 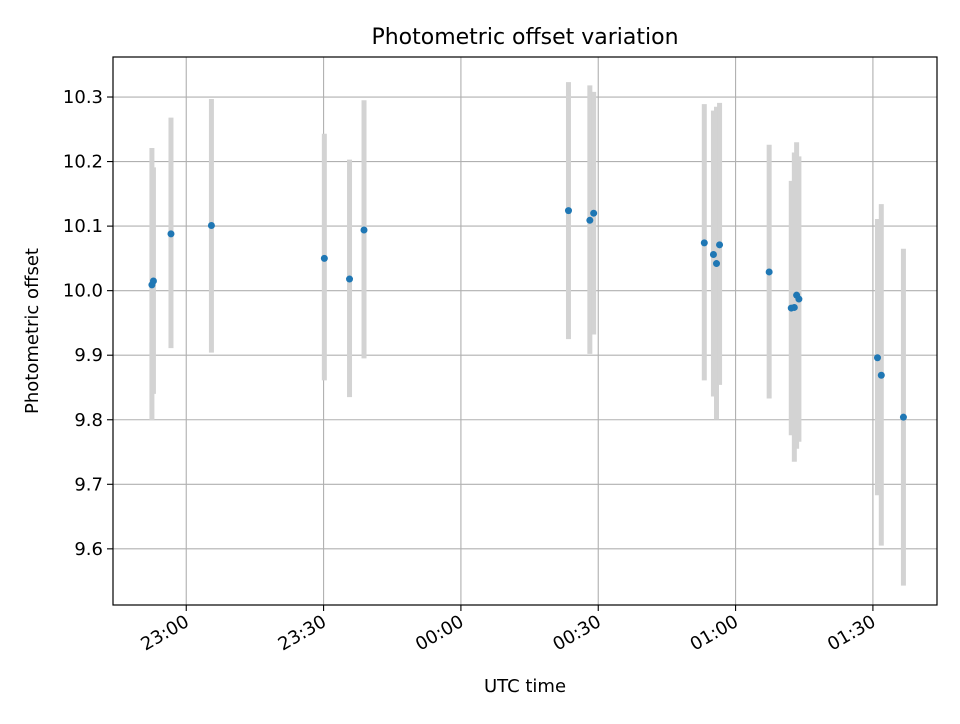 I want to click on chart-title: Photometric offset variation, so click(x=524, y=37).